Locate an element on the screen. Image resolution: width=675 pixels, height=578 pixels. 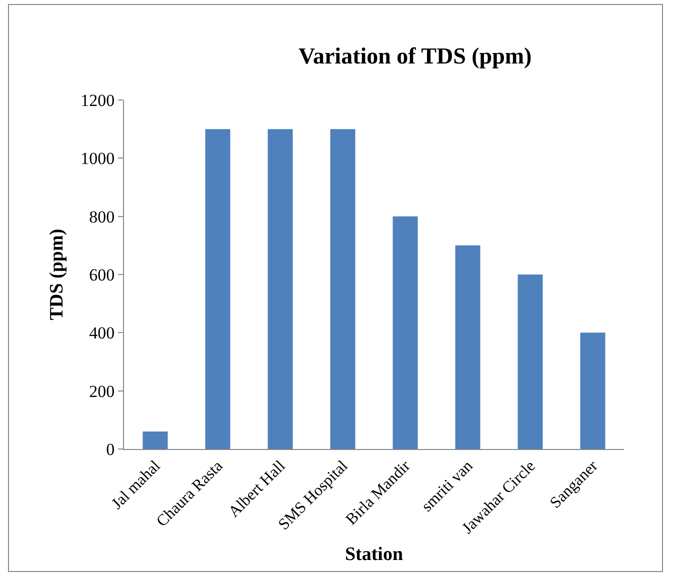
y-tick-label: 800 is located at coordinates (102, 216).